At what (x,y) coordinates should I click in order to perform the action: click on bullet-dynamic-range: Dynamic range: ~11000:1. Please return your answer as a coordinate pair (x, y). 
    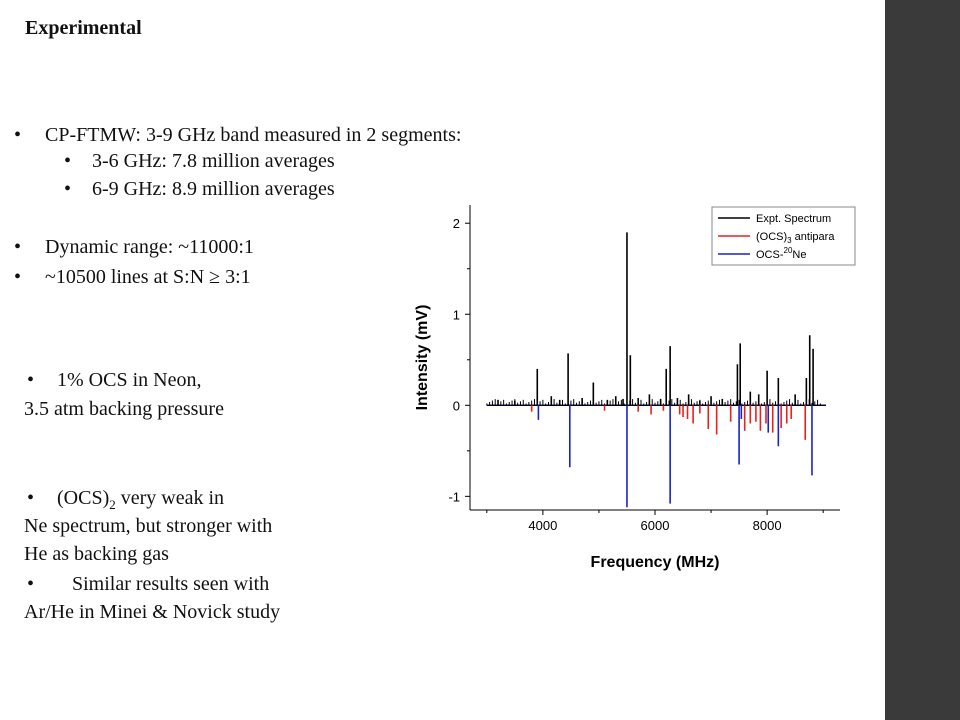
    Looking at the image, I should click on (149, 247).